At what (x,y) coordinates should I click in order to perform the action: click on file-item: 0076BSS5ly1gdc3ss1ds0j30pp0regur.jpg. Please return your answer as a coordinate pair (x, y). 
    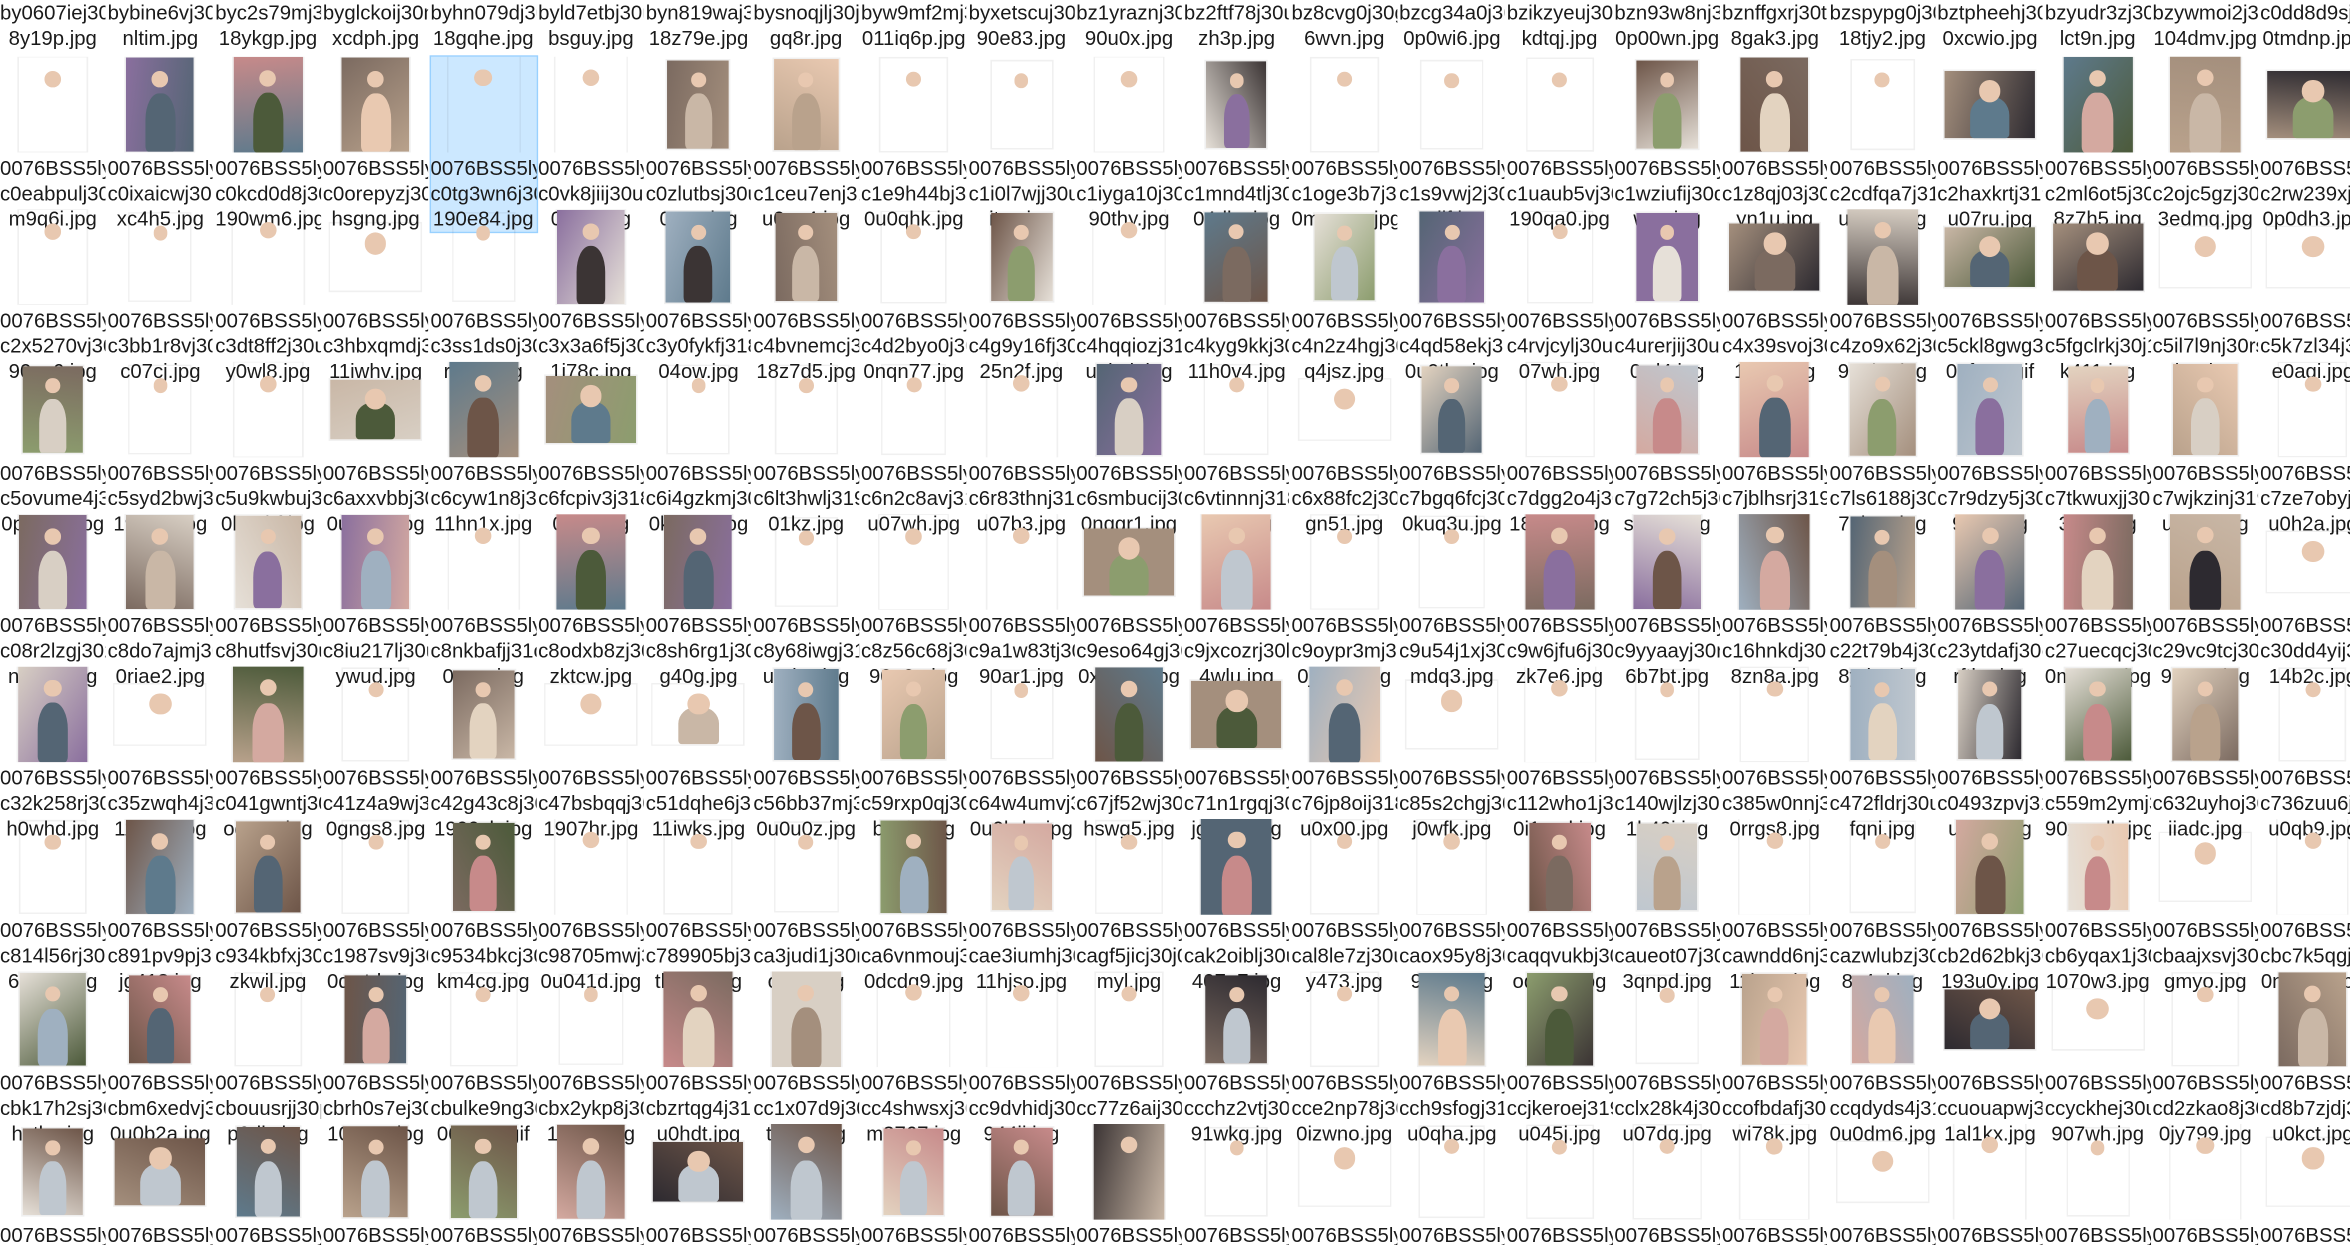
    Looking at the image, I should click on (483, 296).